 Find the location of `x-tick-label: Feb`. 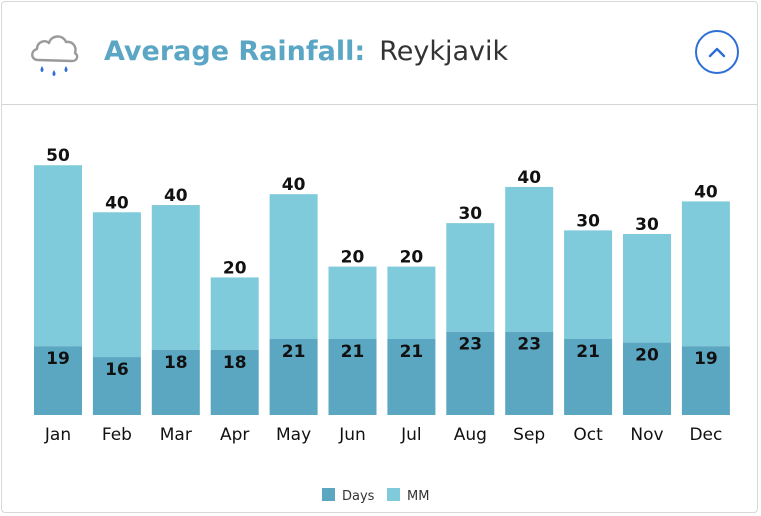

x-tick-label: Feb is located at coordinates (117, 435).